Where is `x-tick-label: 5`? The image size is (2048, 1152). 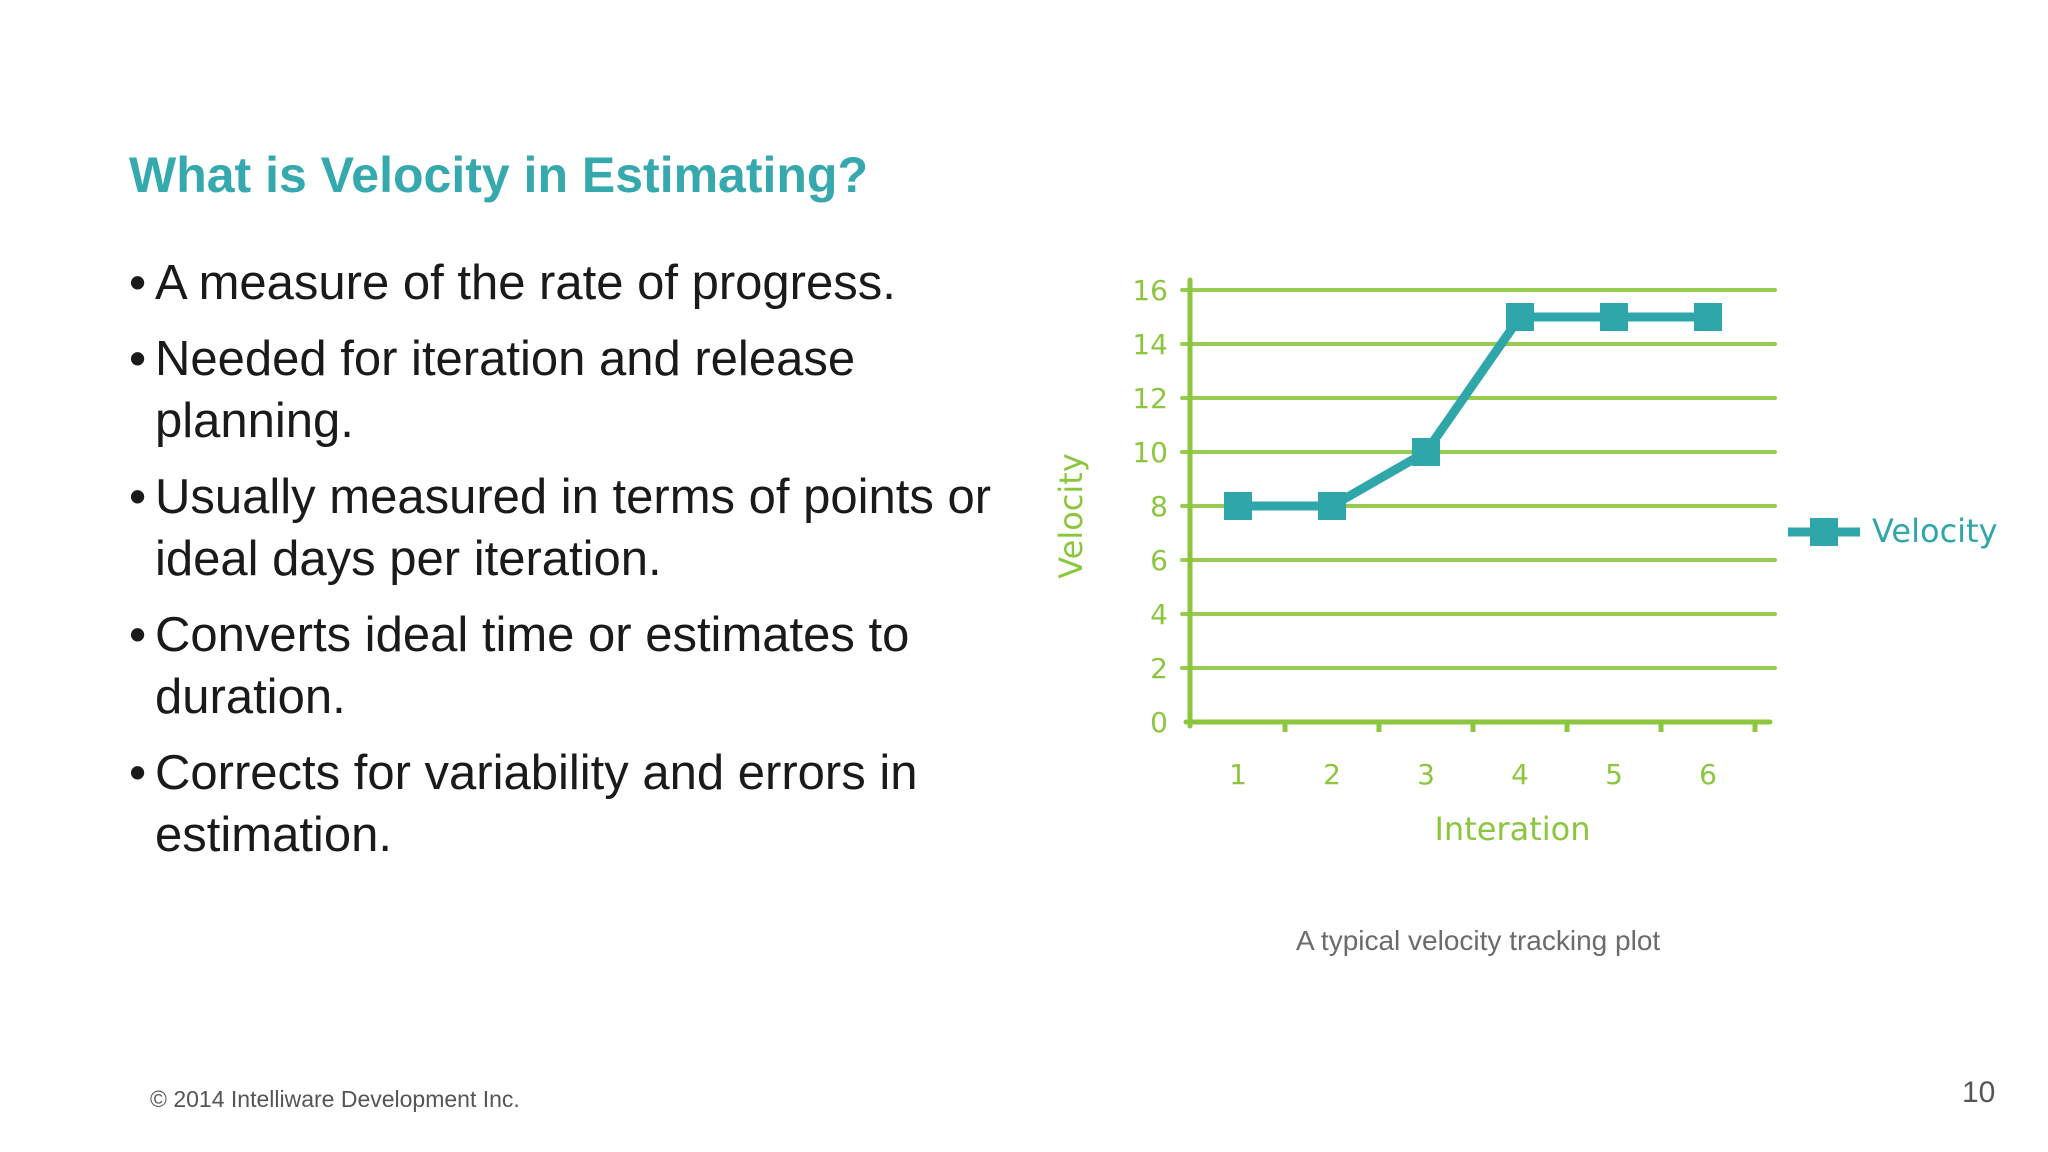 x-tick-label: 5 is located at coordinates (1614, 774).